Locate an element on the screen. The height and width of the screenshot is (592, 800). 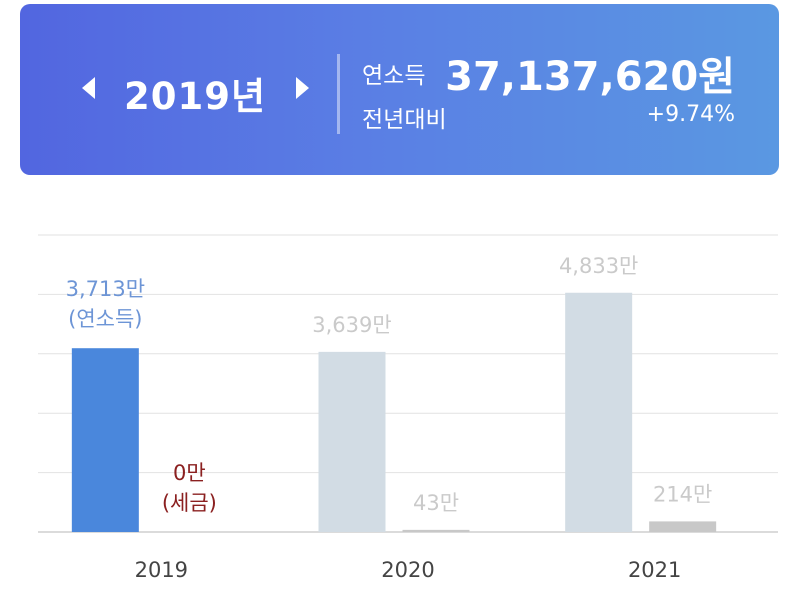
annual-income-value: 37,137,620원 is located at coordinates (590, 77).